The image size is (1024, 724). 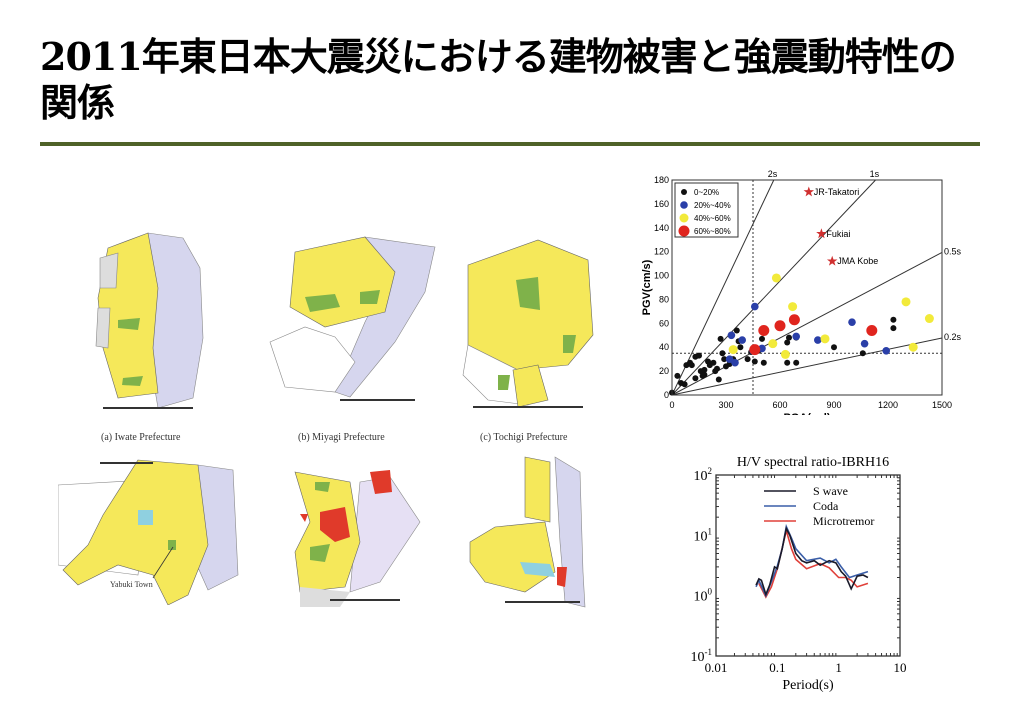 I want to click on map-chiba, so click(x=527, y=532).